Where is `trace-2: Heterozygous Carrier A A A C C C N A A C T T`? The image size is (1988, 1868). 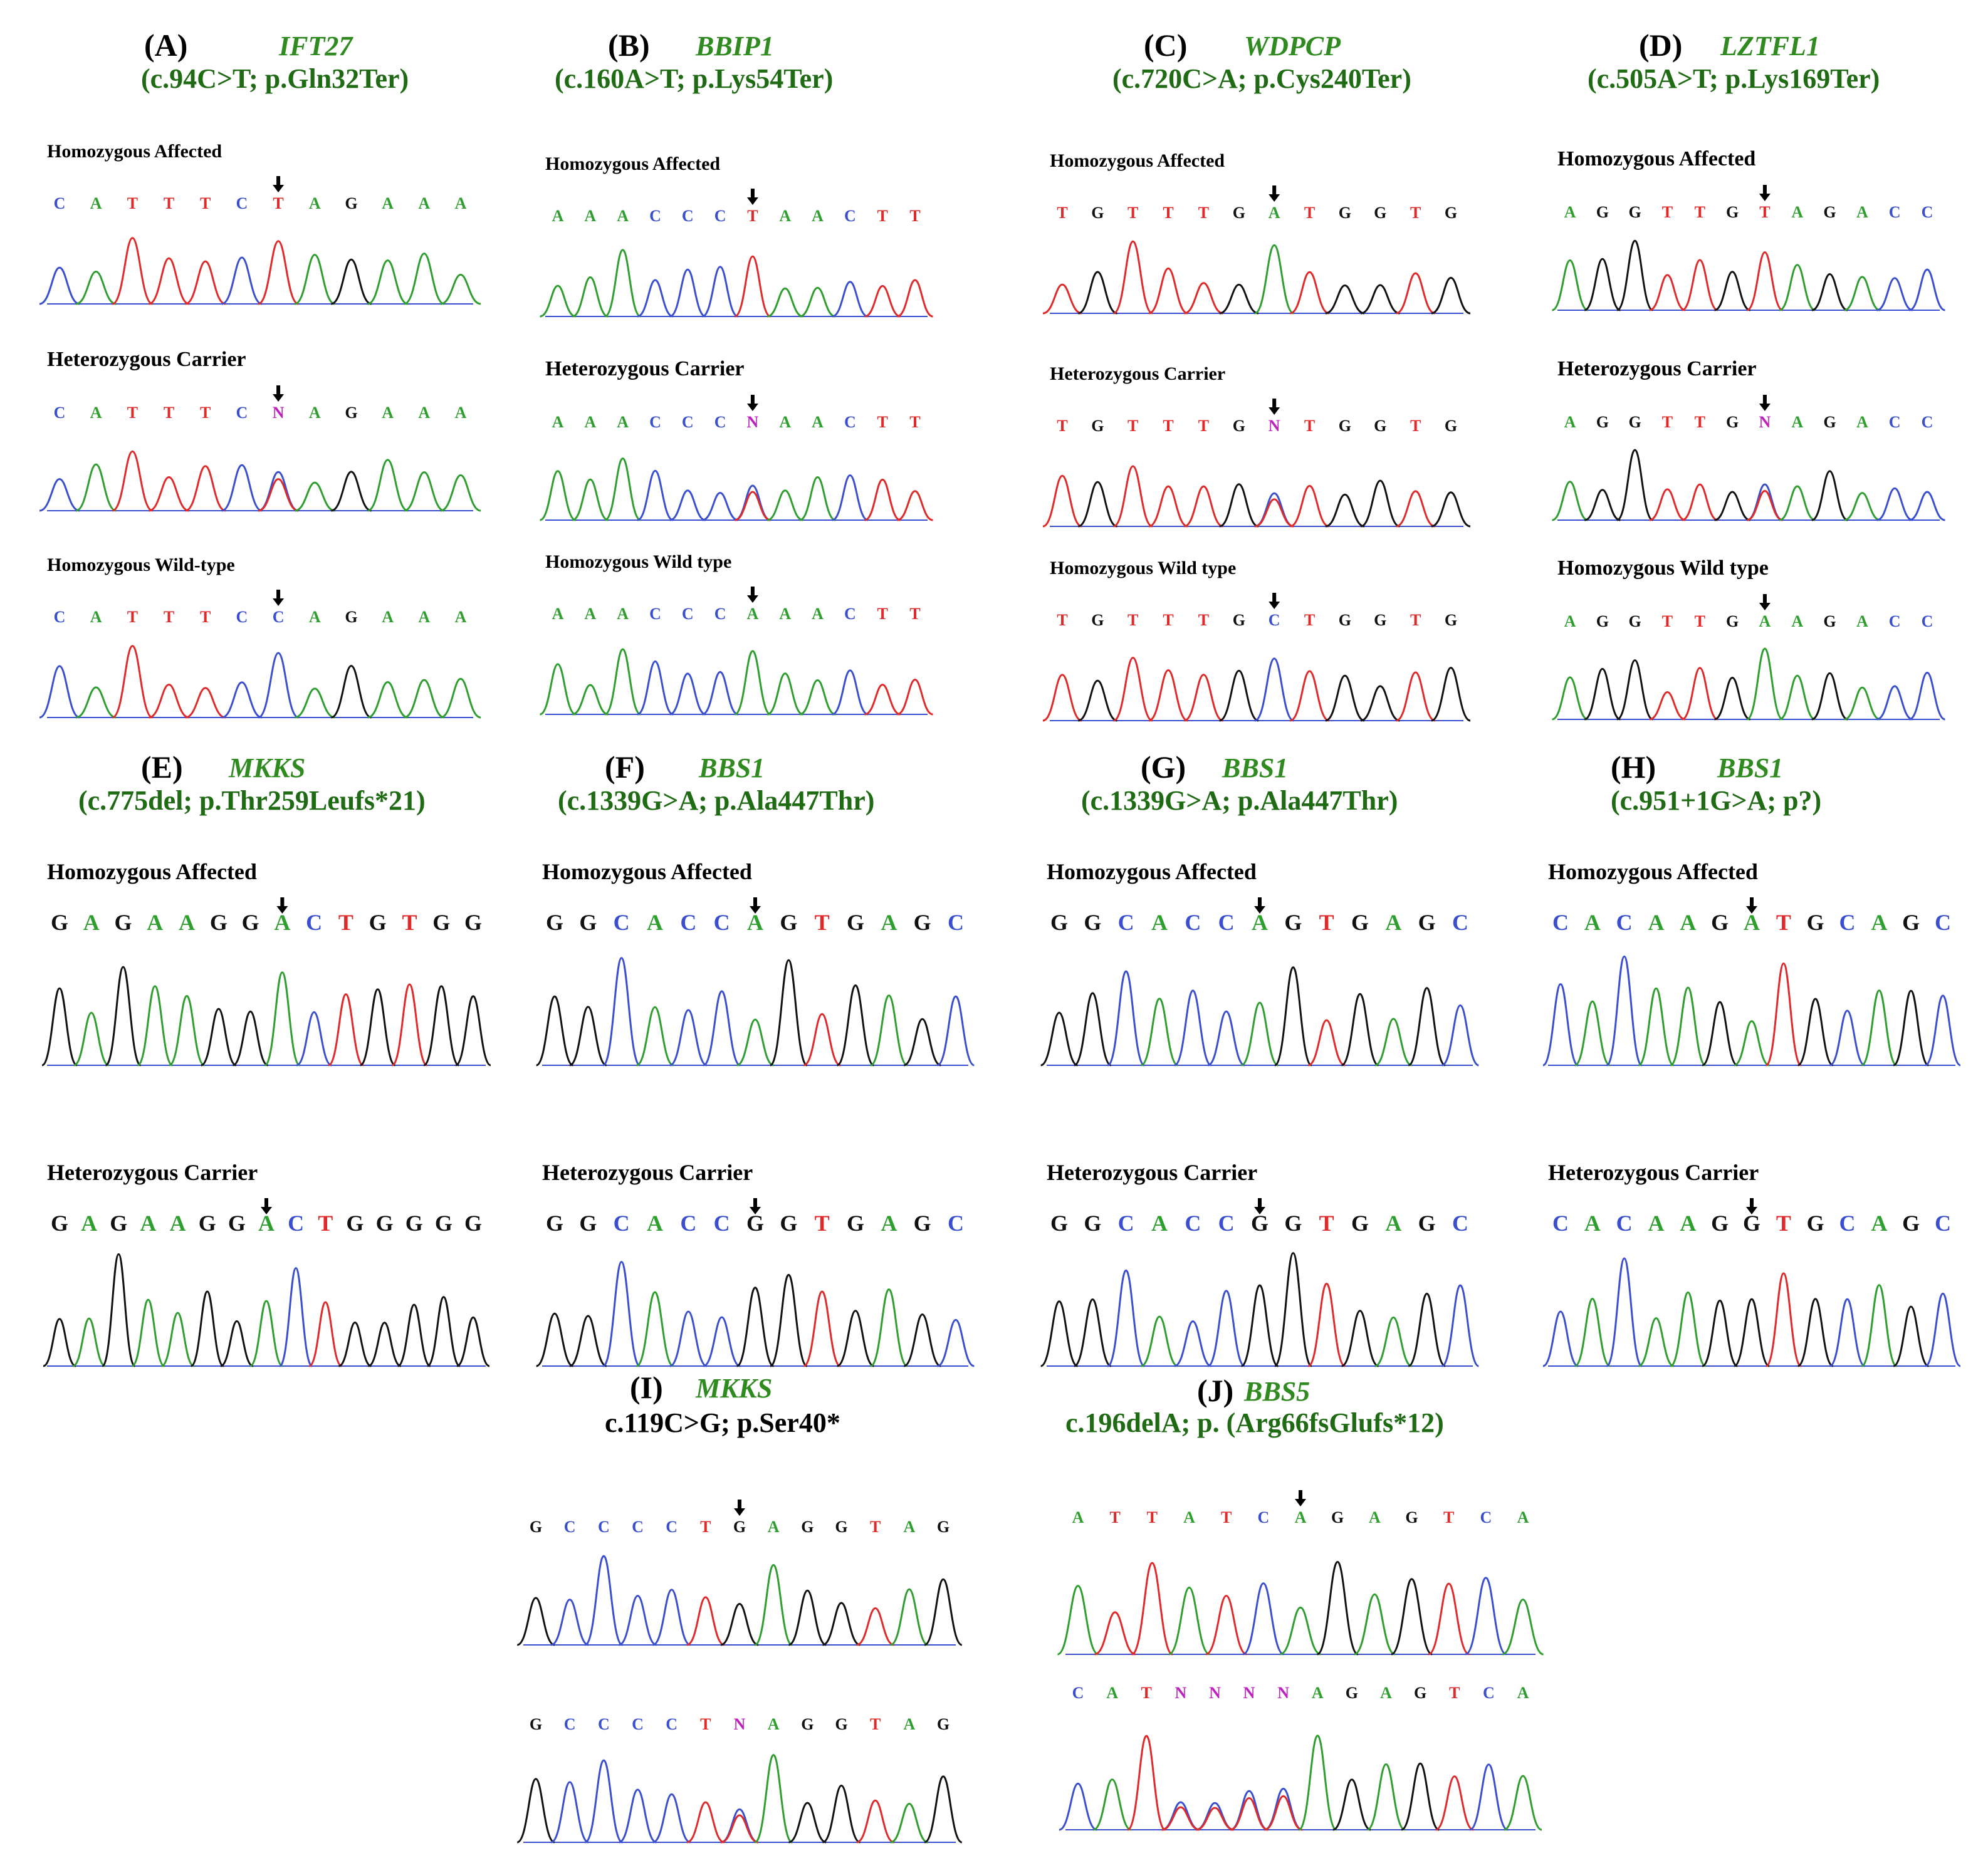
trace-2: Heterozygous Carrier A A A C C C N A A C T T is located at coordinates (736, 441).